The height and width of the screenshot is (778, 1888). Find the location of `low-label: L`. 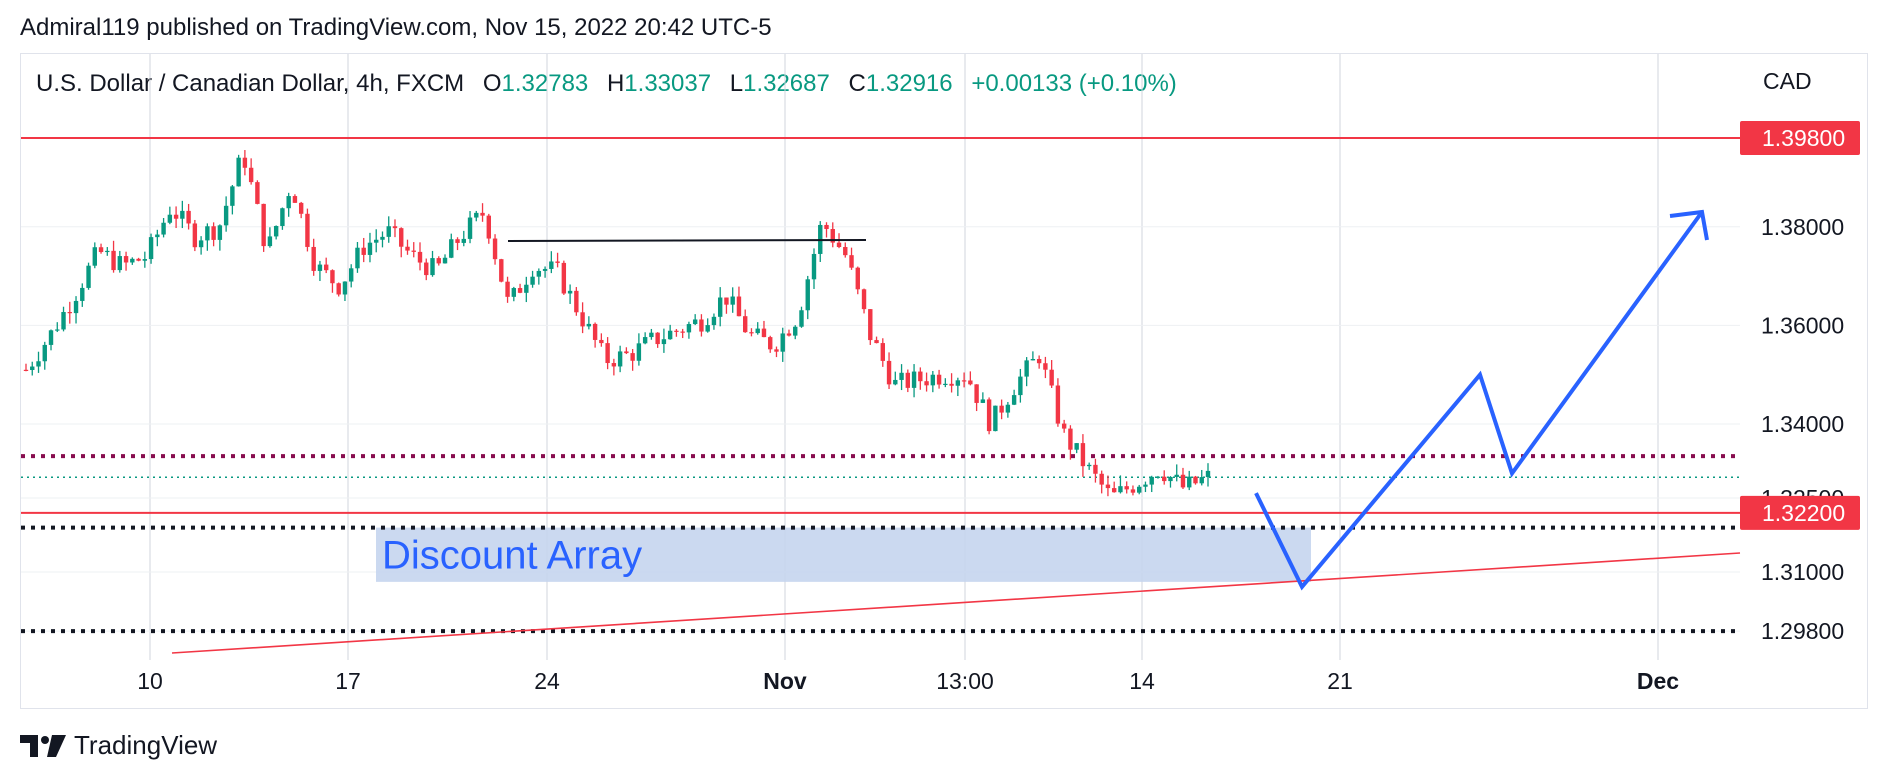

low-label: L is located at coordinates (736, 83).